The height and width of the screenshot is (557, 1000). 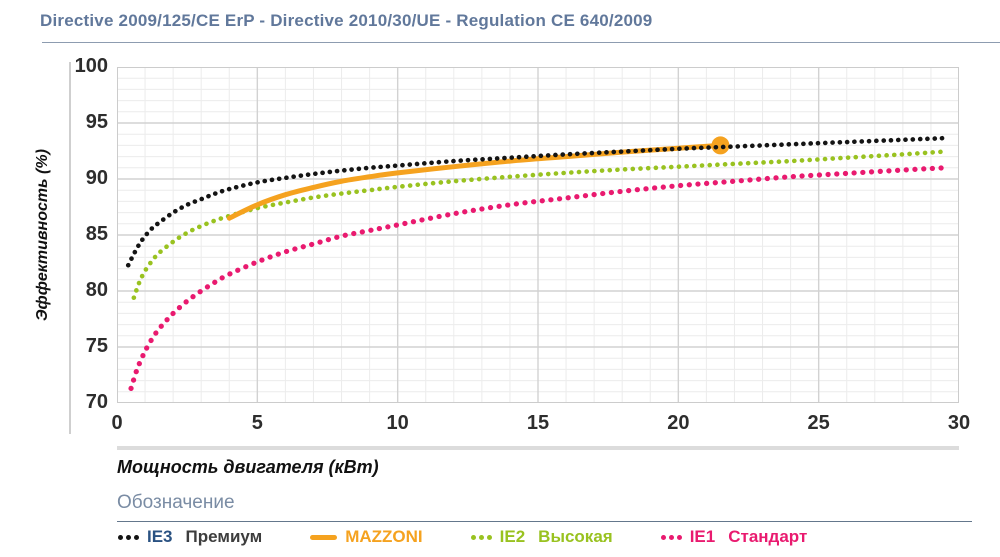 I want to click on y-tick-label: 75, so click(x=96, y=346).